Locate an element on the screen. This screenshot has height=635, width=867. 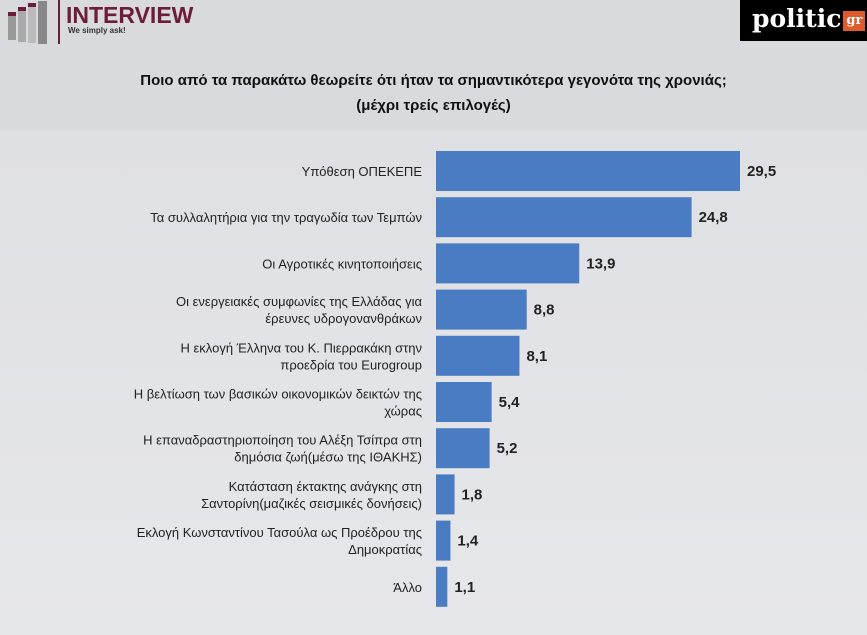
category-label: Κατάσταση έκτακτης ανάγκης στη is located at coordinates (325, 486).